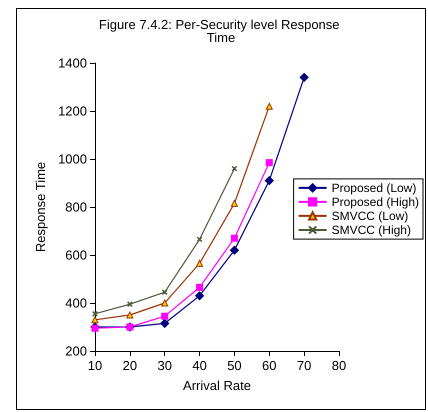 This screenshot has height=412, width=428. I want to click on x-tick-label: 40, so click(199, 365).